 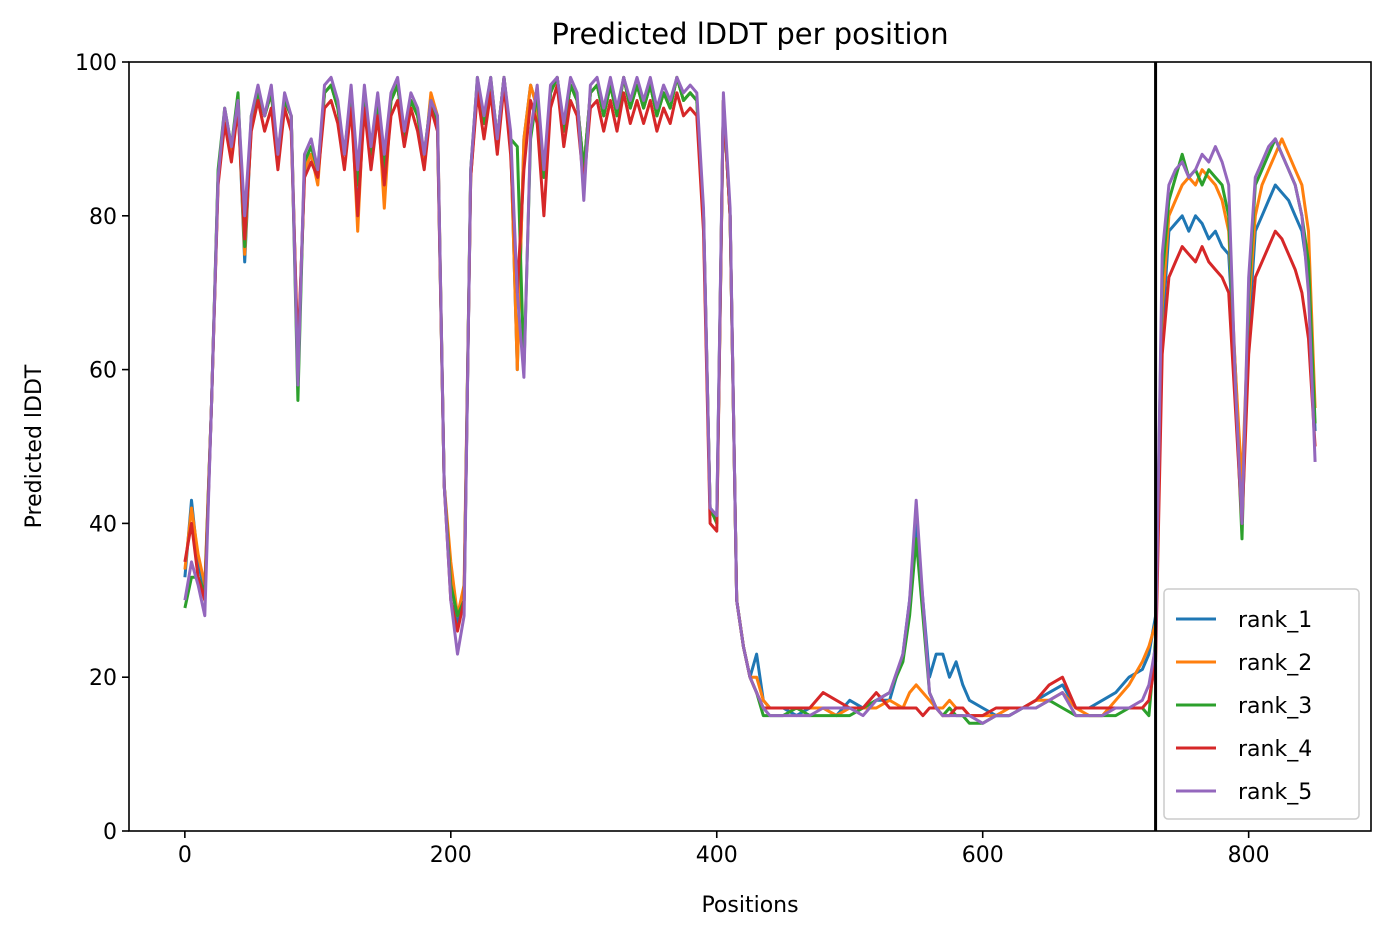 I want to click on legend-label-rank_4: rank_4, so click(x=1275, y=749).